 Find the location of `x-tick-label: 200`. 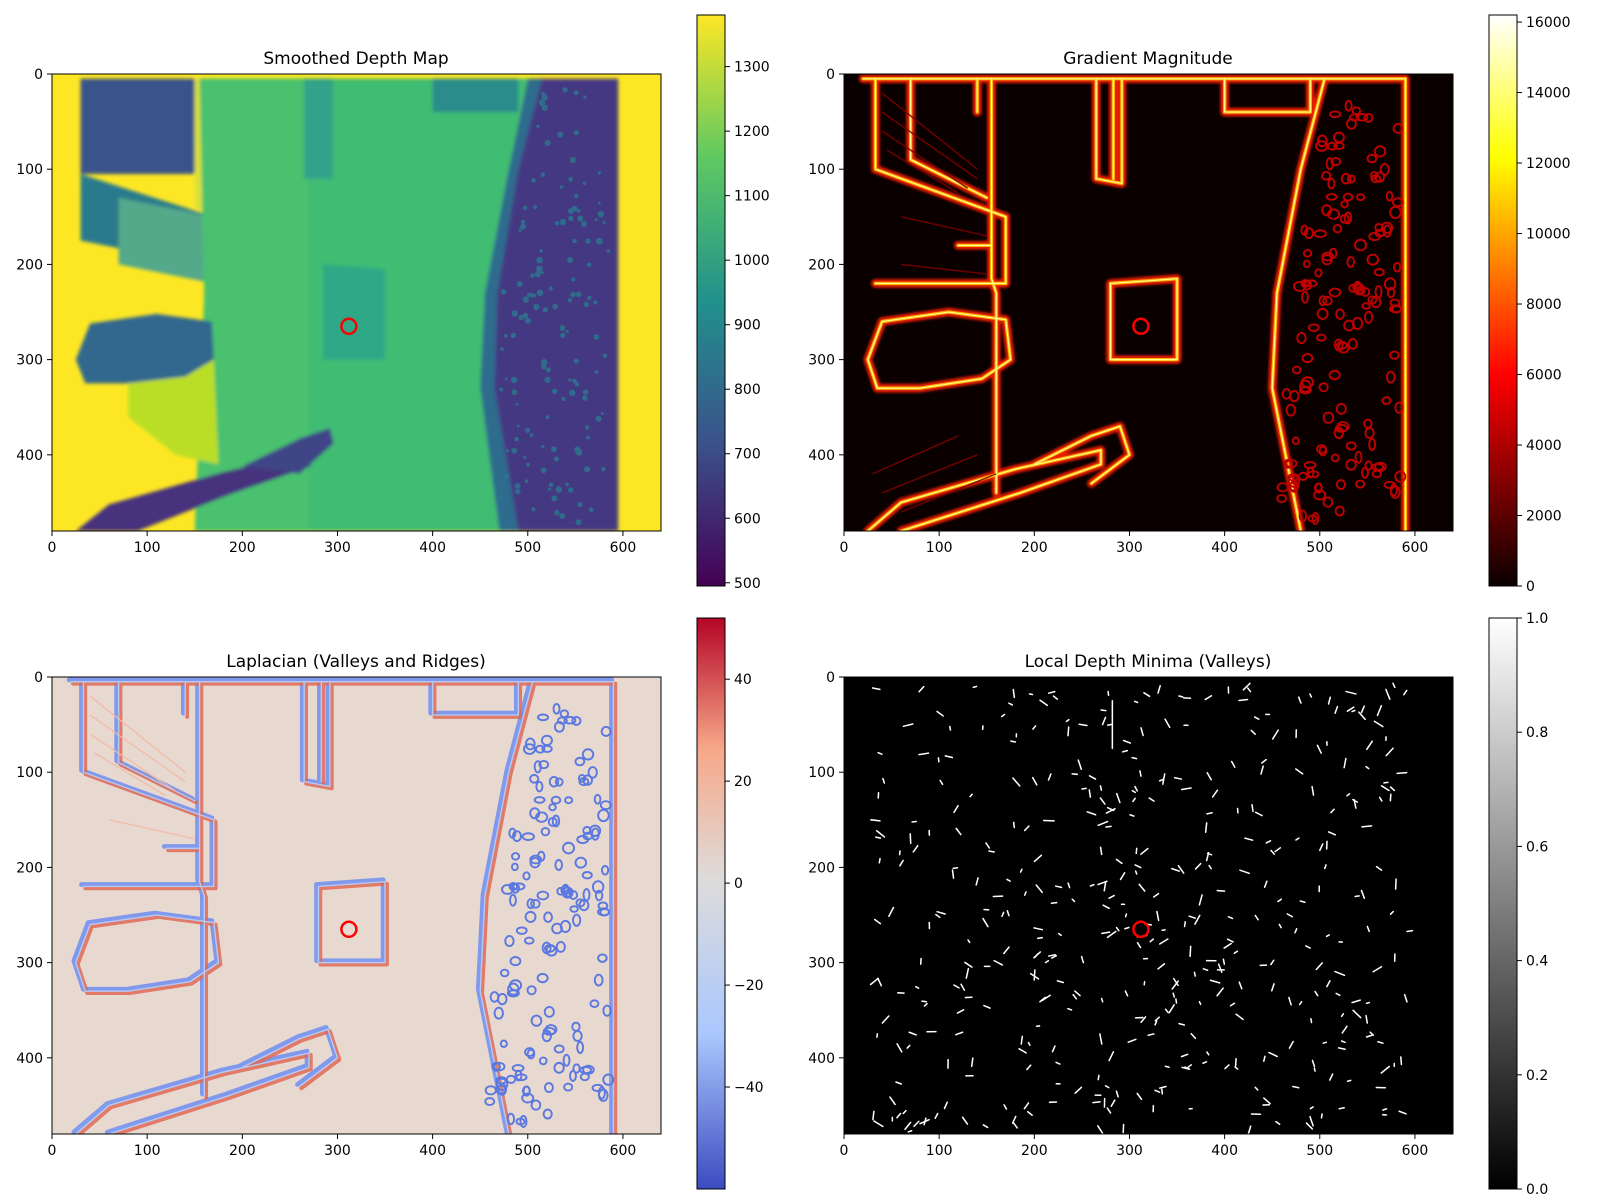

x-tick-label: 200 is located at coordinates (242, 1151).